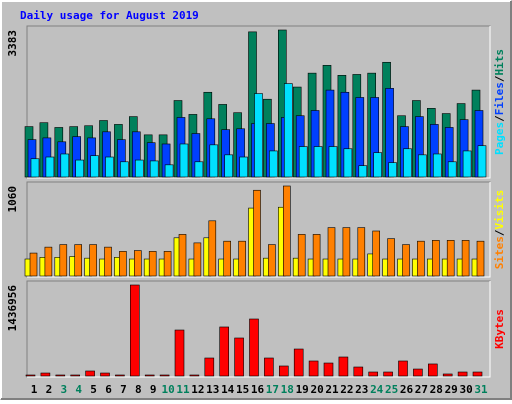 The image size is (512, 404). What do you see at coordinates (377, 389) in the screenshot?
I see `x-tick-label: 24` at bounding box center [377, 389].